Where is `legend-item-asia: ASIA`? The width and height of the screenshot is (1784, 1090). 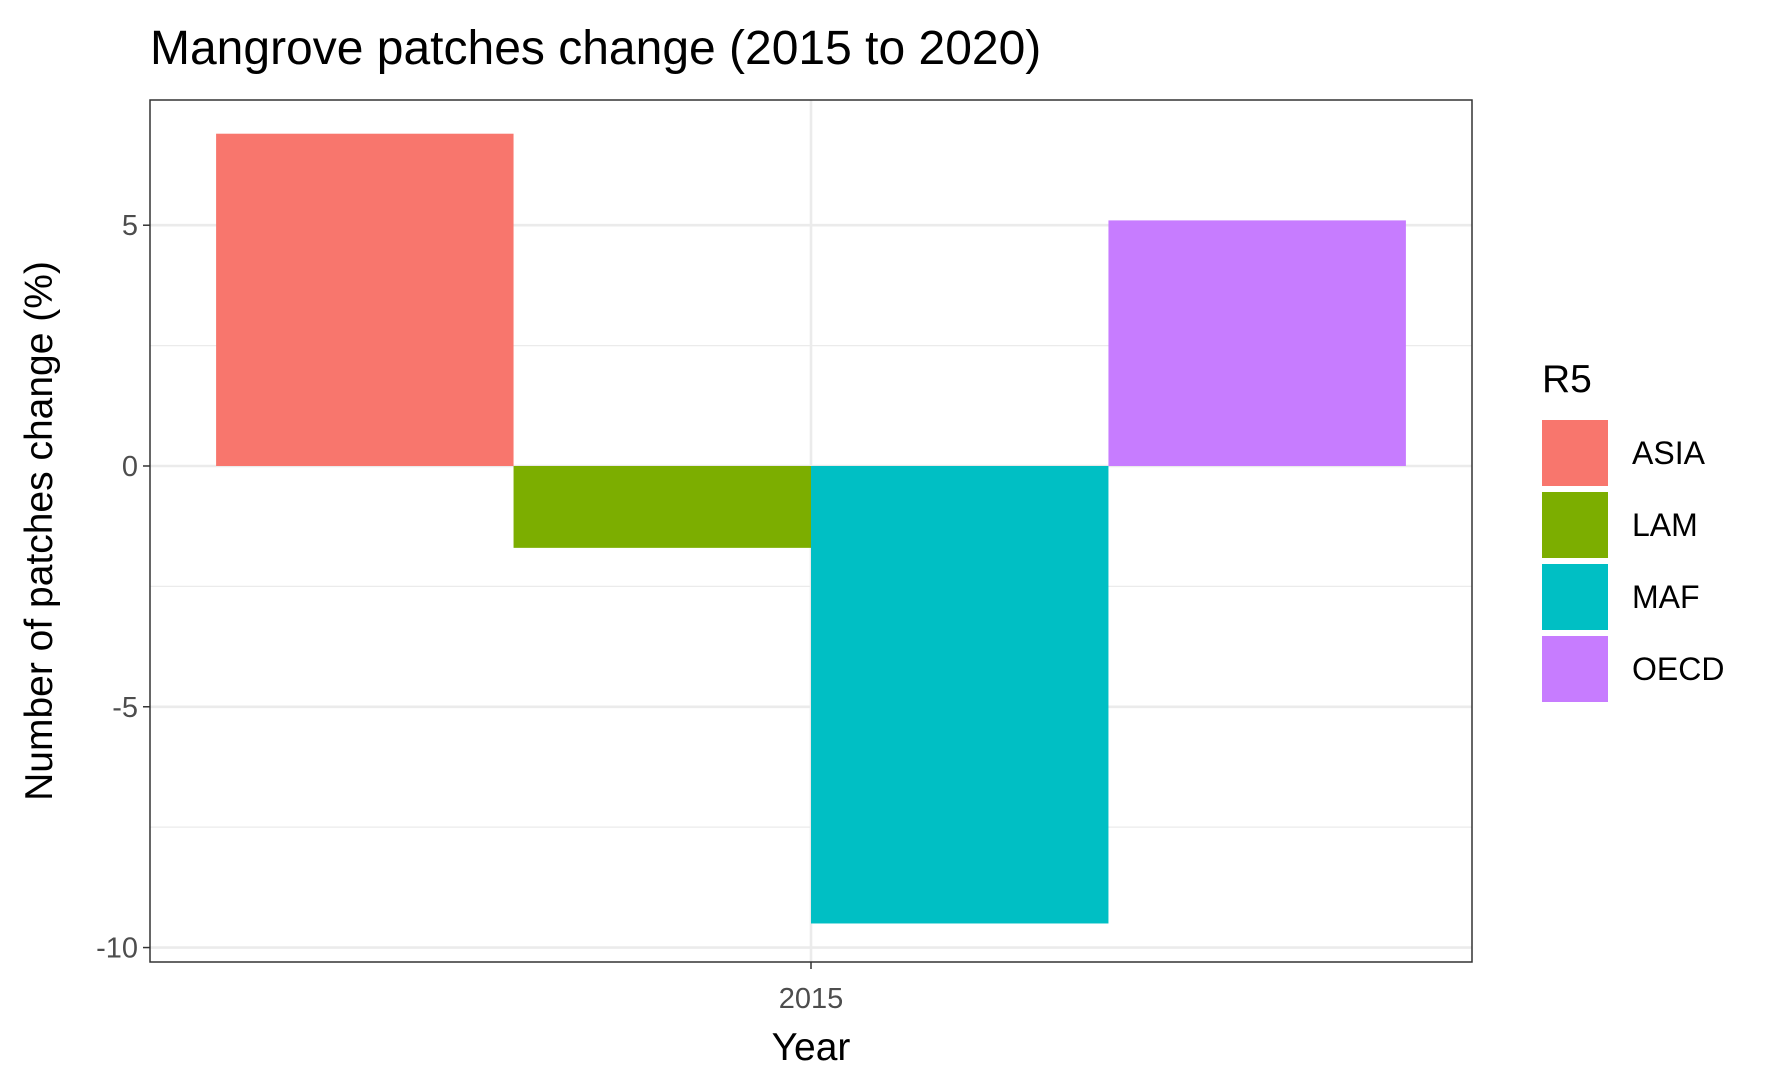 legend-item-asia: ASIA is located at coordinates (1624, 453).